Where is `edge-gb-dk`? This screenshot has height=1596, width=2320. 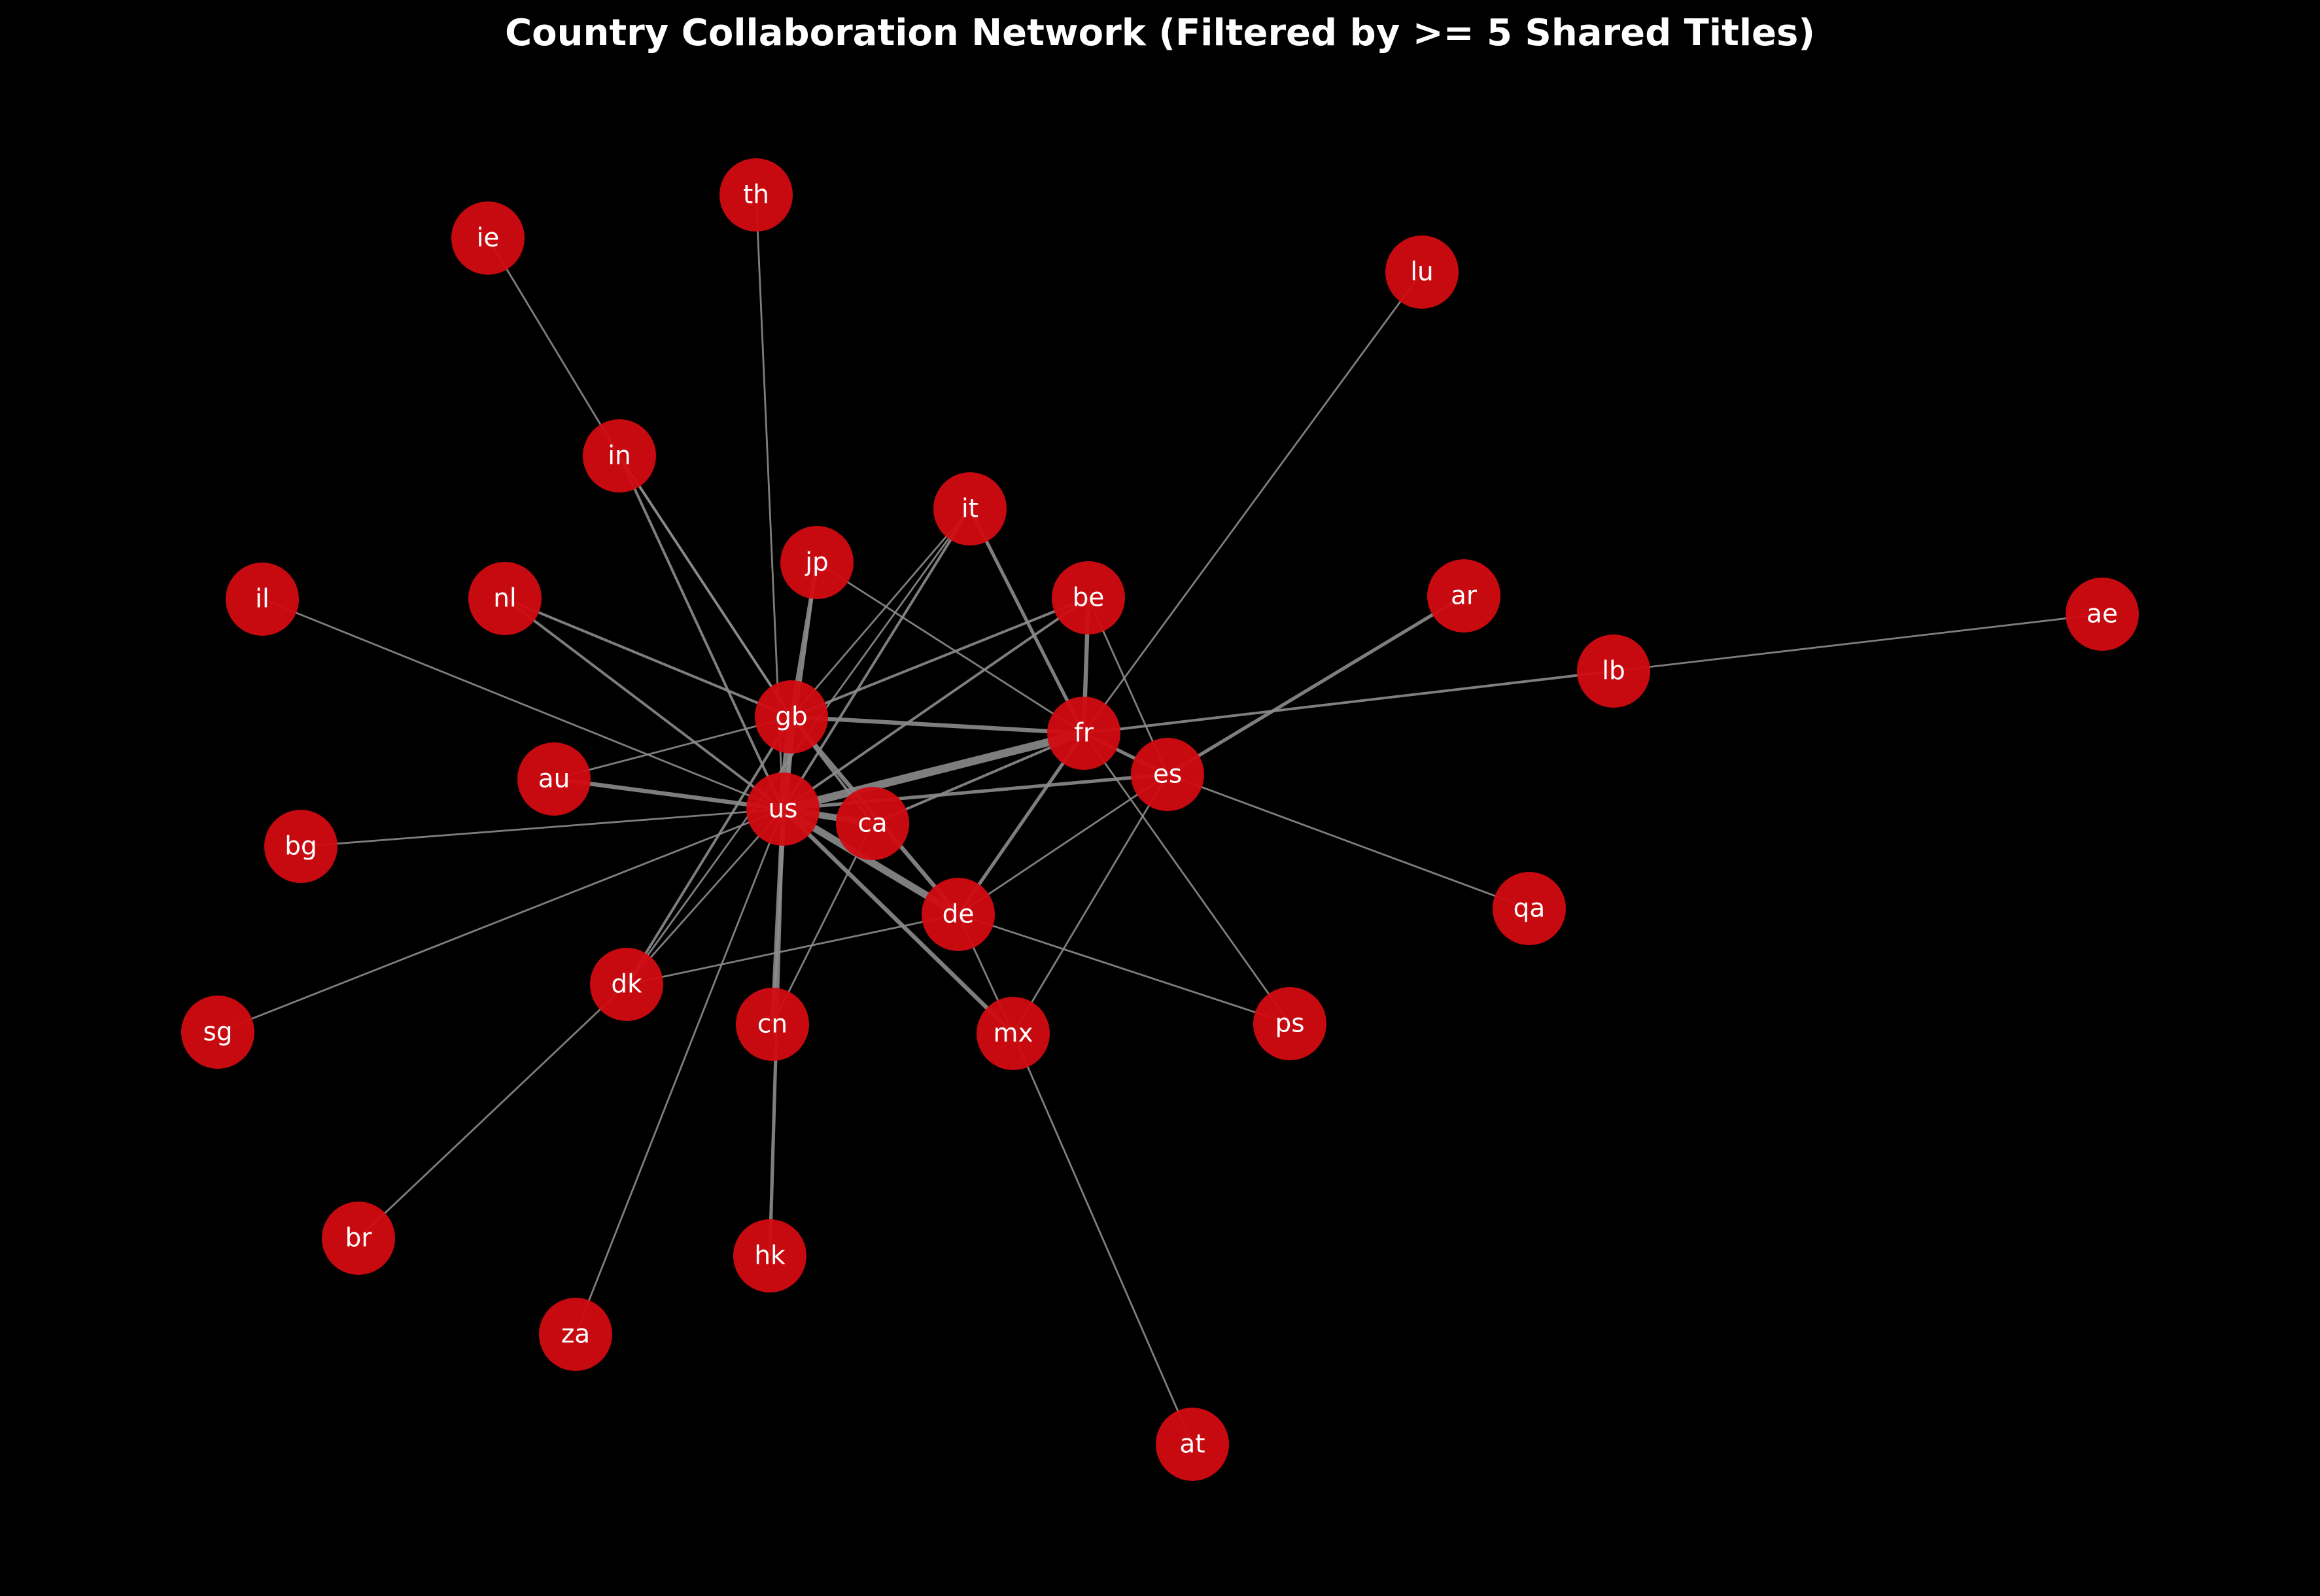
edge-gb-dk is located at coordinates (709, 851).